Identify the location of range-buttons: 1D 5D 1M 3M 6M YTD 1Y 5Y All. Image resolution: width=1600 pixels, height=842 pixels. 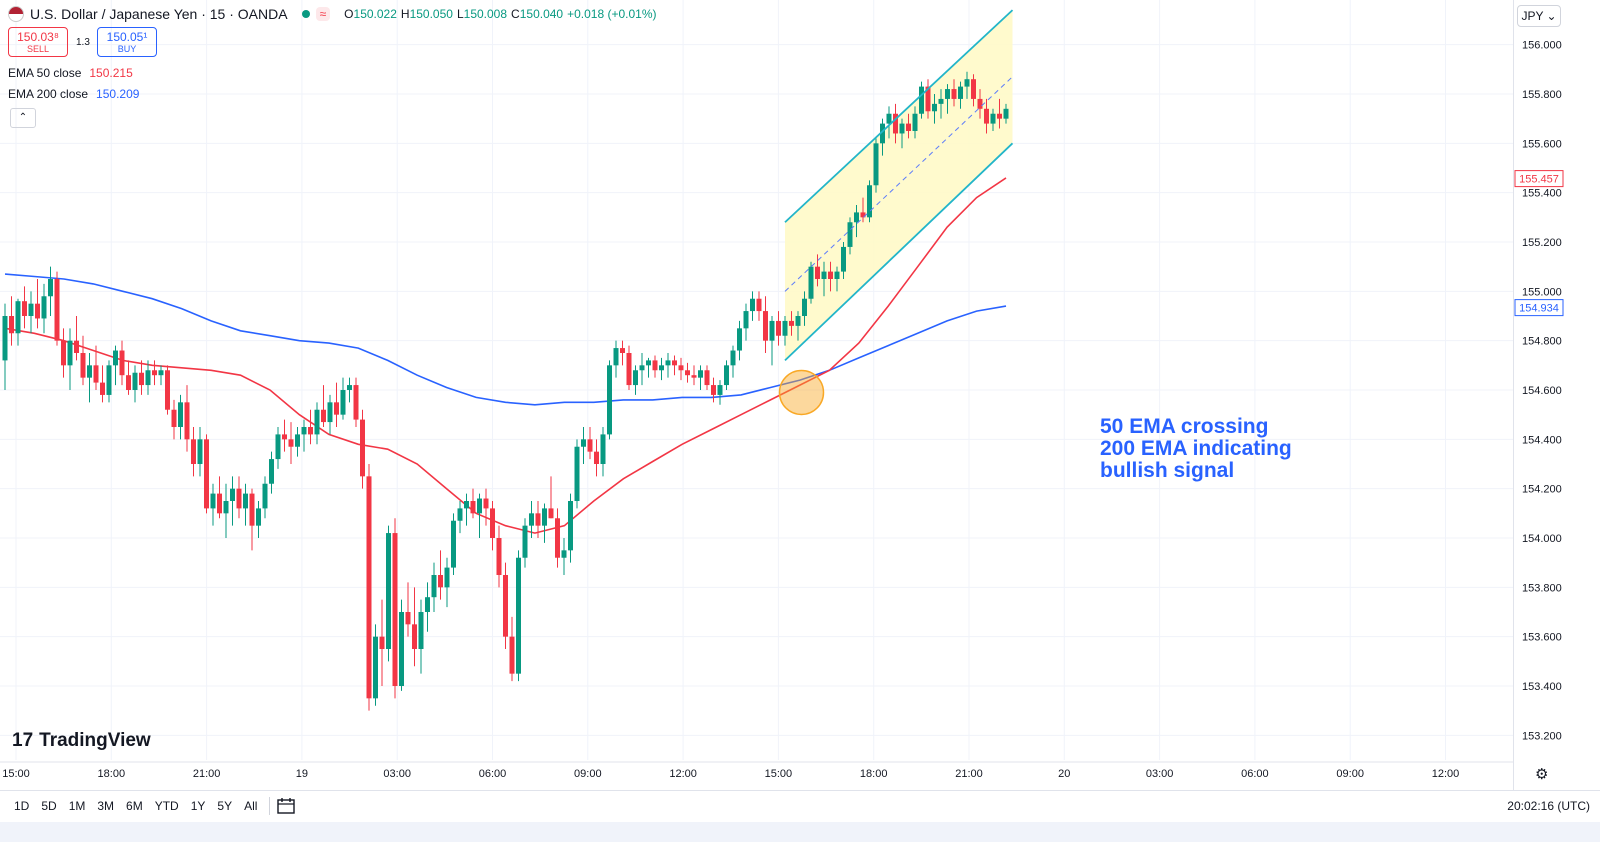
(135, 806).